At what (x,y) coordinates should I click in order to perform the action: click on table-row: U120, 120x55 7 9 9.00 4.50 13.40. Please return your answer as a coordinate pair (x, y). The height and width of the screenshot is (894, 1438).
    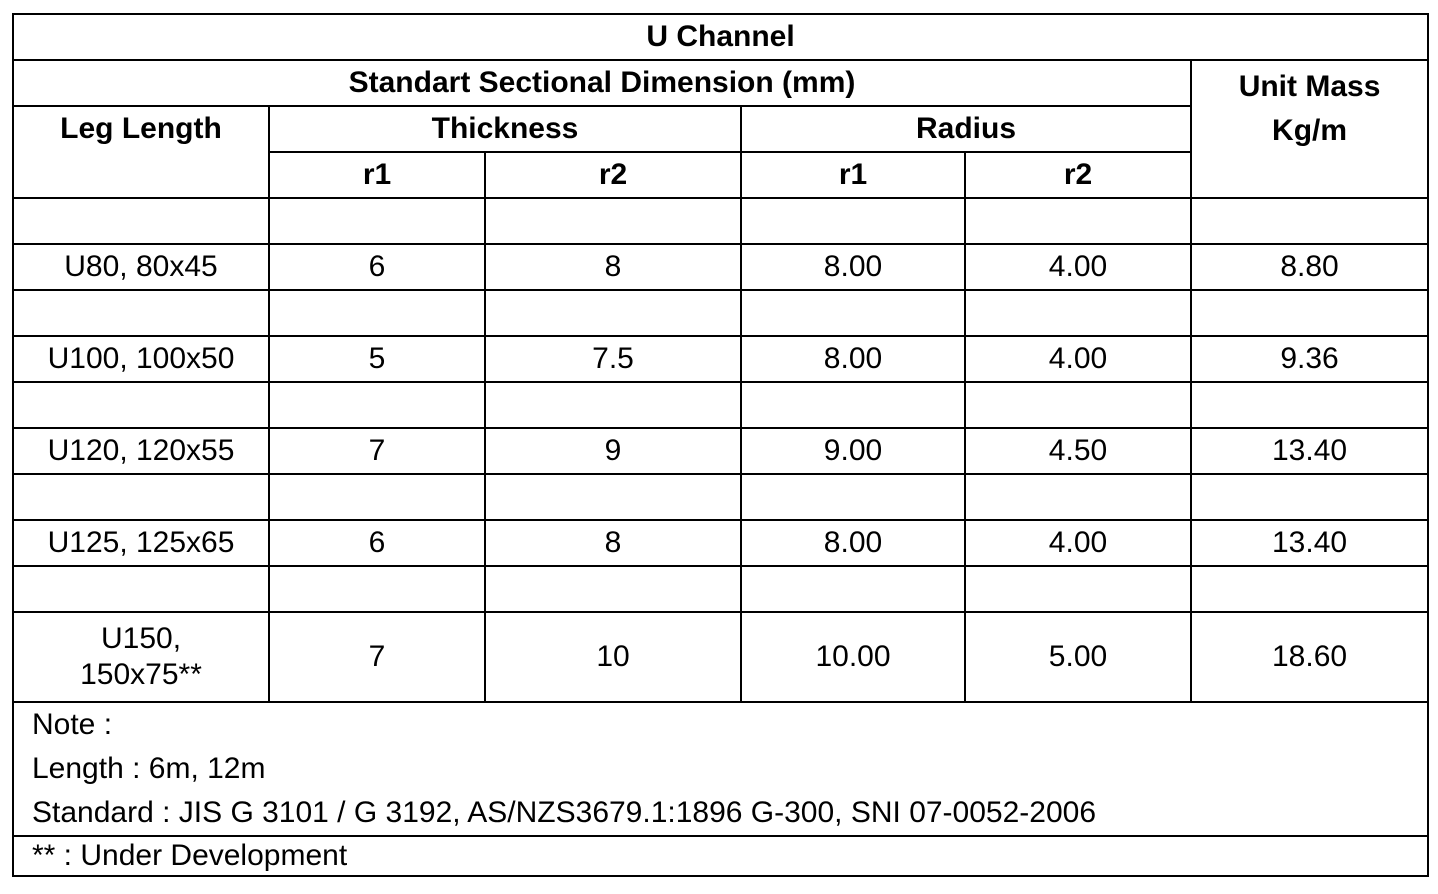
    Looking at the image, I should click on (721, 451).